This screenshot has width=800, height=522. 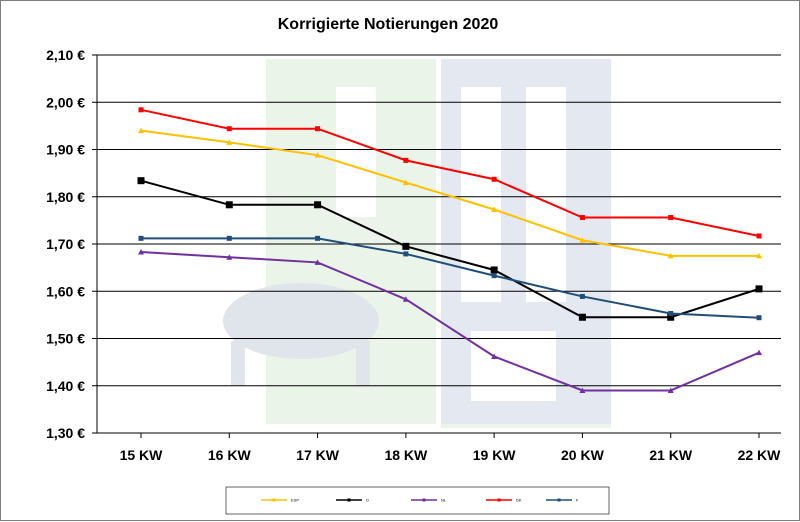 What do you see at coordinates (388, 24) in the screenshot?
I see `chart-title: Korrigierte Notierungen 2020` at bounding box center [388, 24].